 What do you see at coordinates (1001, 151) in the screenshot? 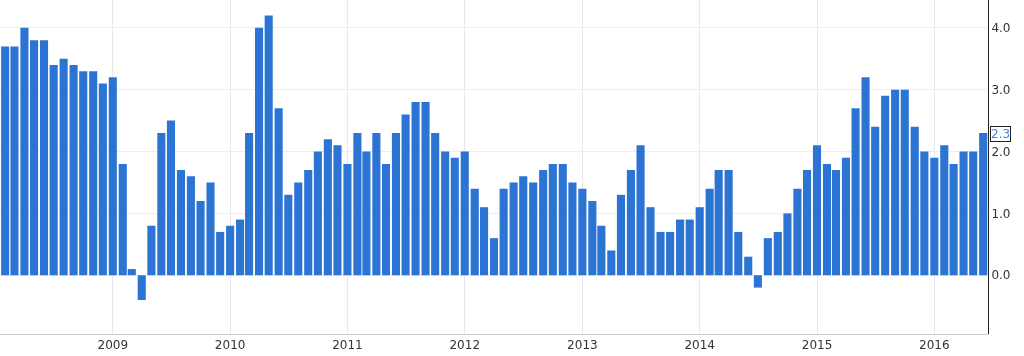
I see `y-tick-label: 2.0` at bounding box center [1001, 151].